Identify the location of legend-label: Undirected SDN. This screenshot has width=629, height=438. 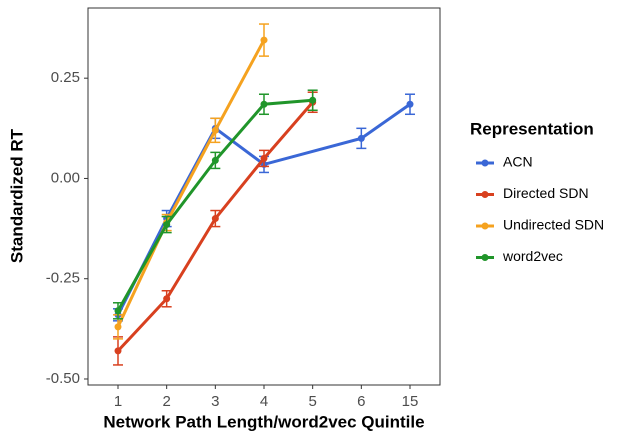
(553, 225).